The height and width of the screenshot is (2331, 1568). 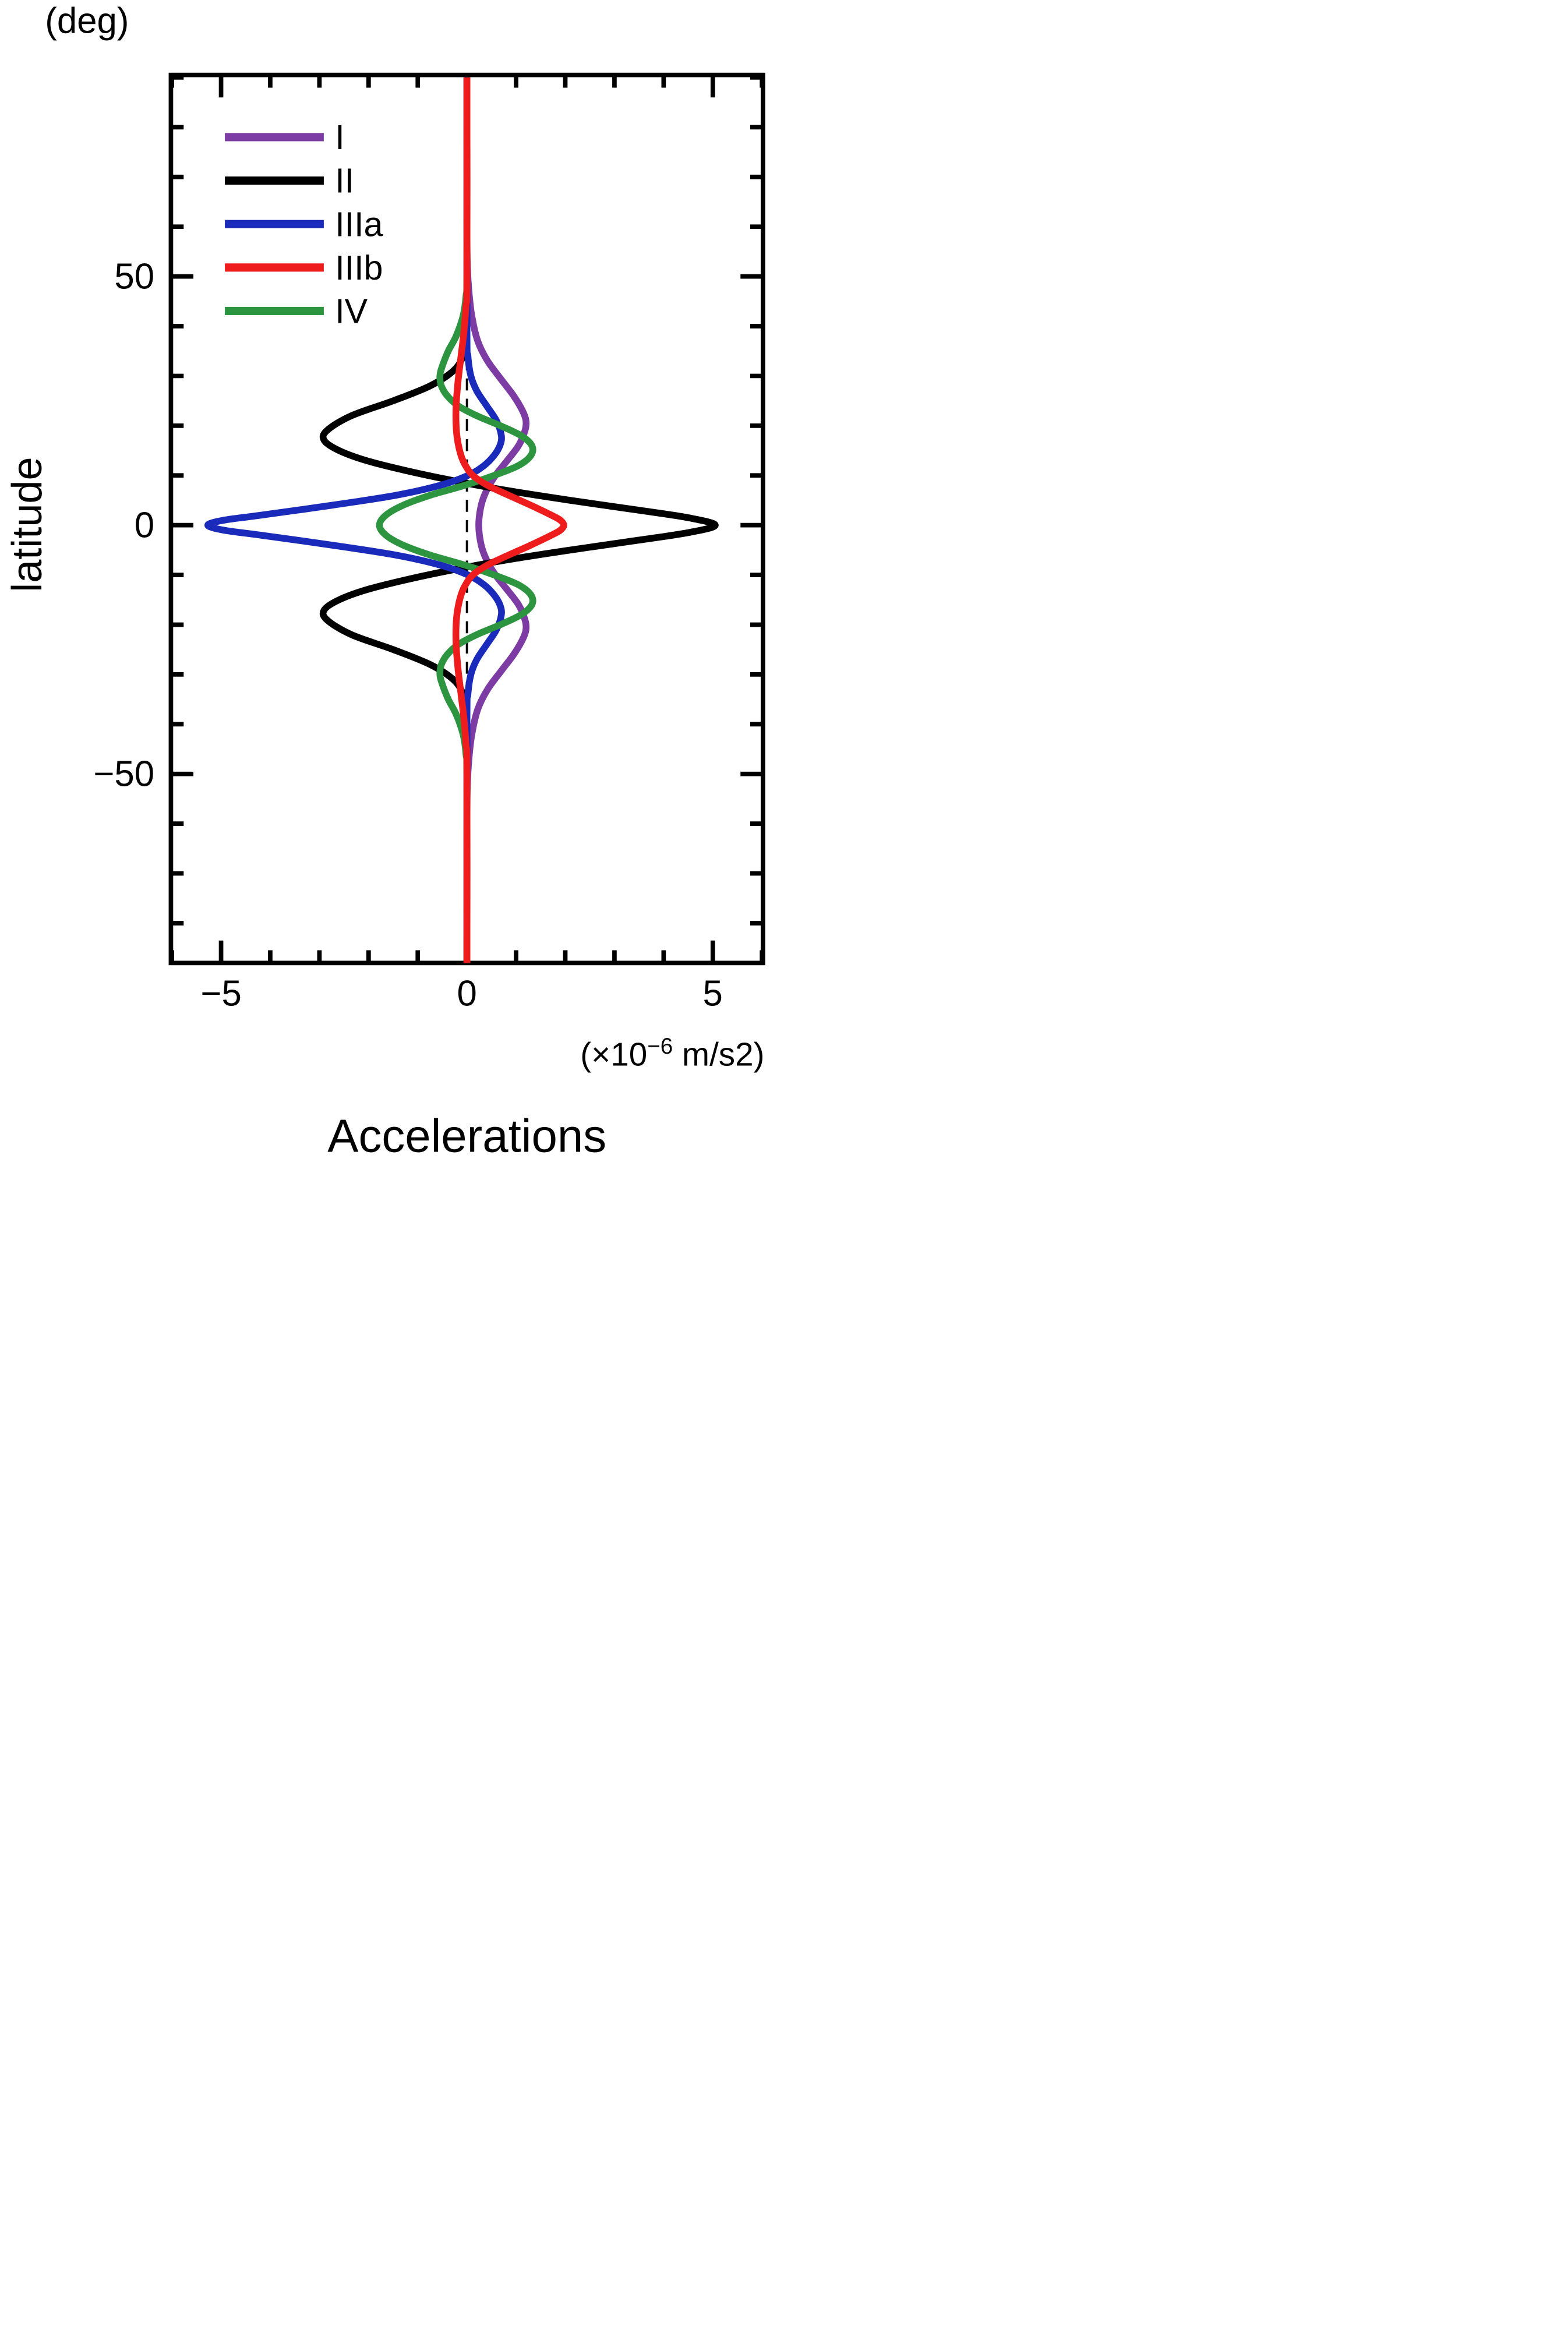 What do you see at coordinates (134, 276) in the screenshot?
I see `y-tick-label-50: 50` at bounding box center [134, 276].